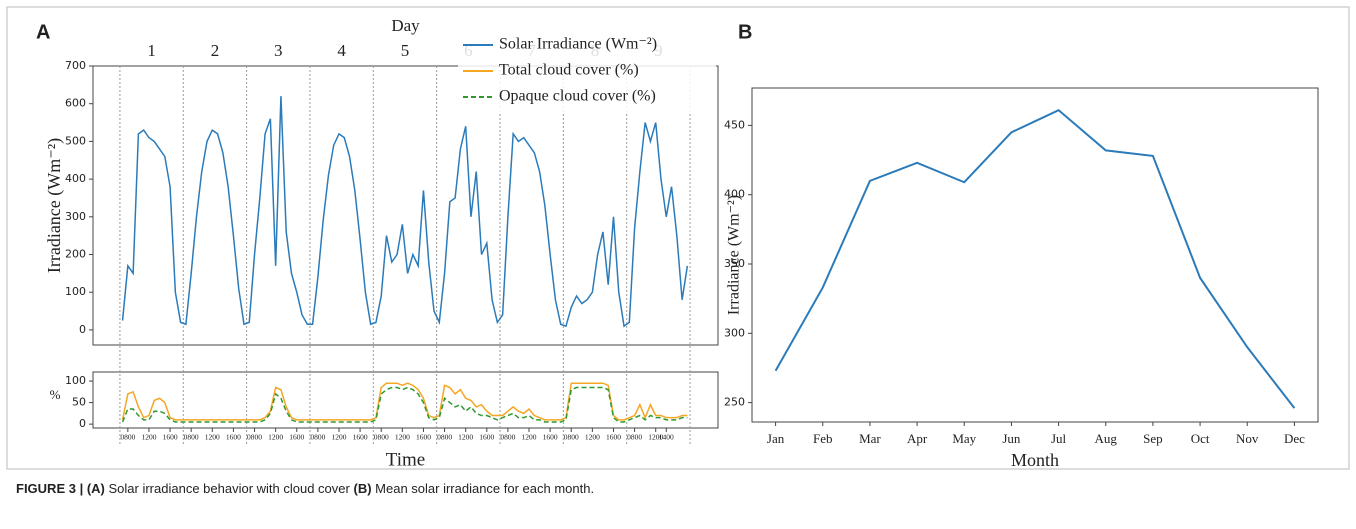 This screenshot has width=1356, height=529. Describe the element at coordinates (405, 25) in the screenshot. I see `top-axis-label: Day` at that location.